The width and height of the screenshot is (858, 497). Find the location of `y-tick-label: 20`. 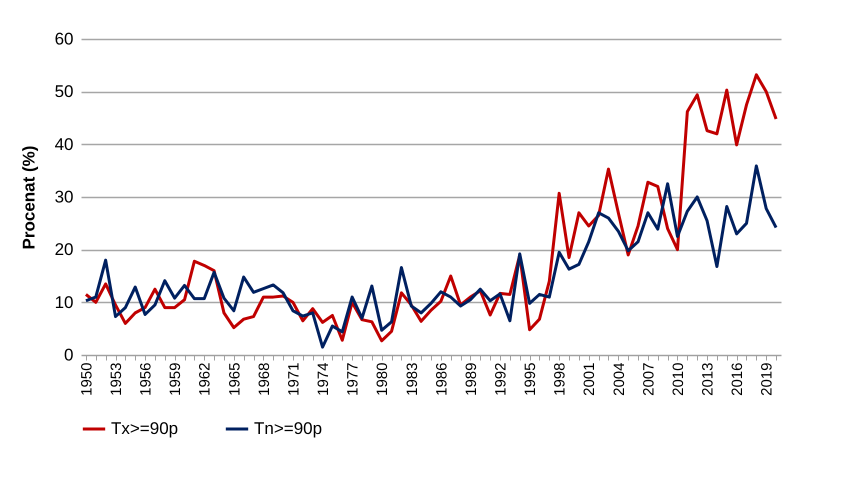

y-tick-label: 20 is located at coordinates (64, 250).